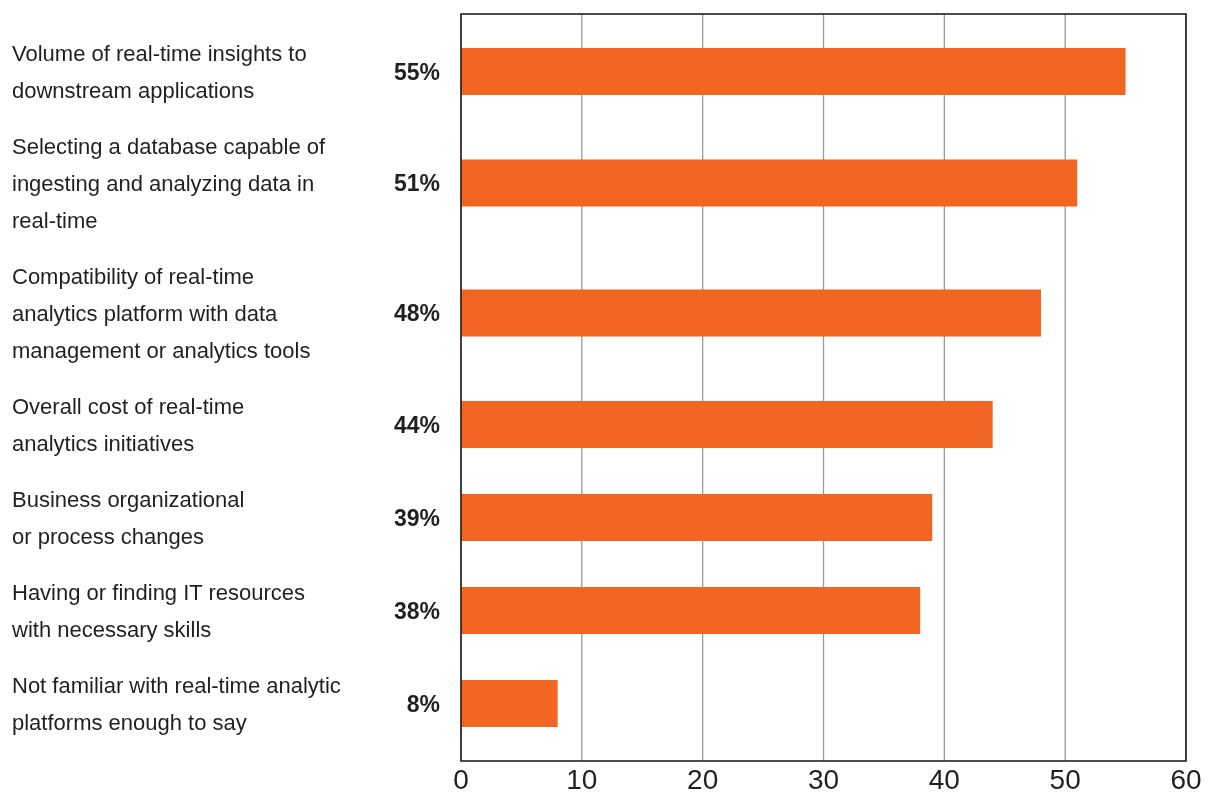  Describe the element at coordinates (159, 71) in the screenshot. I see `y-tick-label: Volume of real-time insights to downstream applications` at that location.